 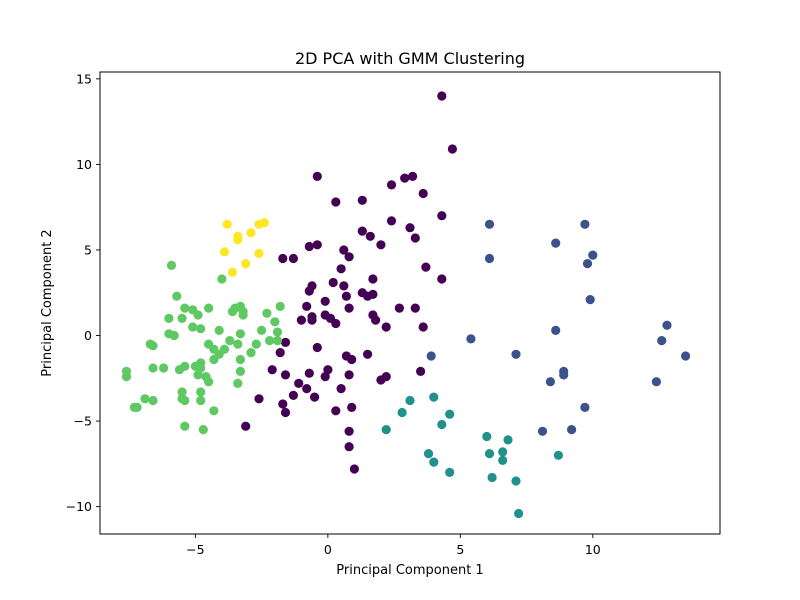 I want to click on y-tick-label: 5, so click(x=88, y=249).